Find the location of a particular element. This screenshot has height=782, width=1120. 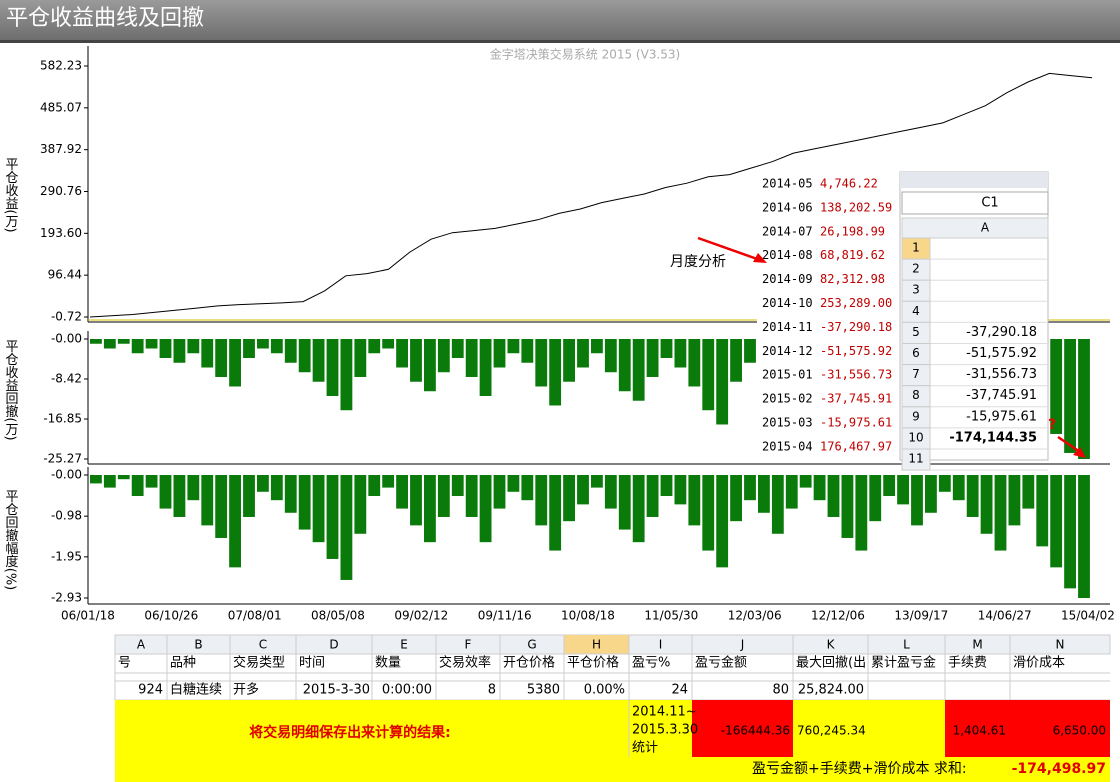

header-cell: 数量 is located at coordinates (388, 663).